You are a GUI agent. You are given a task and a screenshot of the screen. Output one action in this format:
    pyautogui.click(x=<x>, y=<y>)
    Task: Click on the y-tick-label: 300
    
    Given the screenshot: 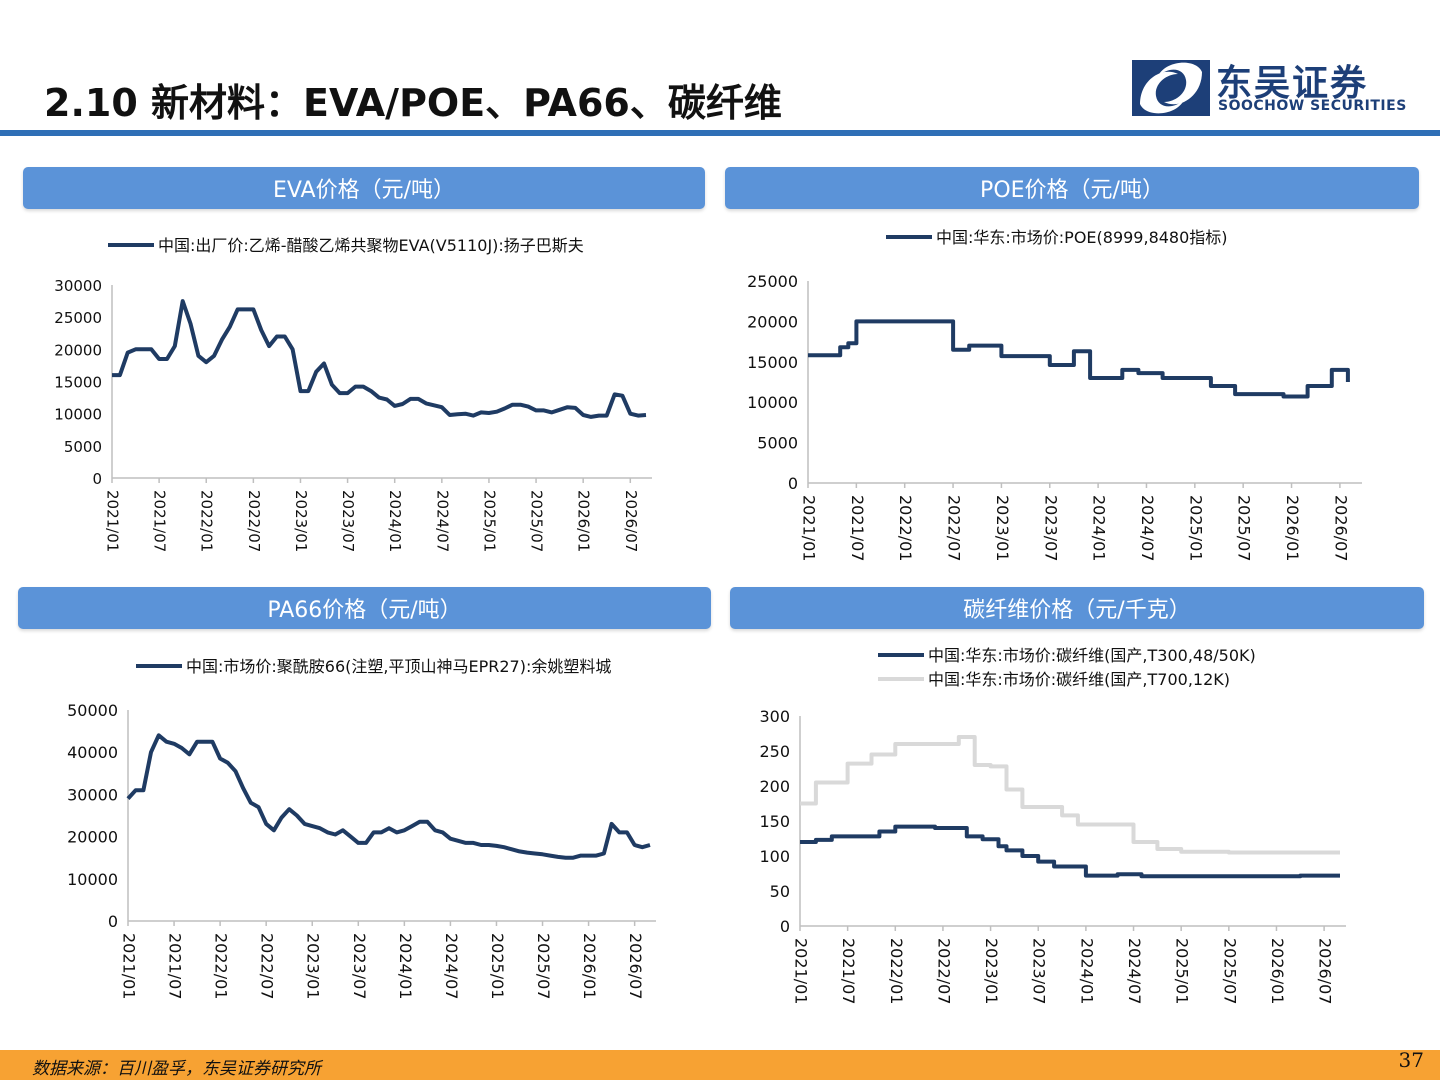 What is the action you would take?
    pyautogui.click(x=774, y=716)
    